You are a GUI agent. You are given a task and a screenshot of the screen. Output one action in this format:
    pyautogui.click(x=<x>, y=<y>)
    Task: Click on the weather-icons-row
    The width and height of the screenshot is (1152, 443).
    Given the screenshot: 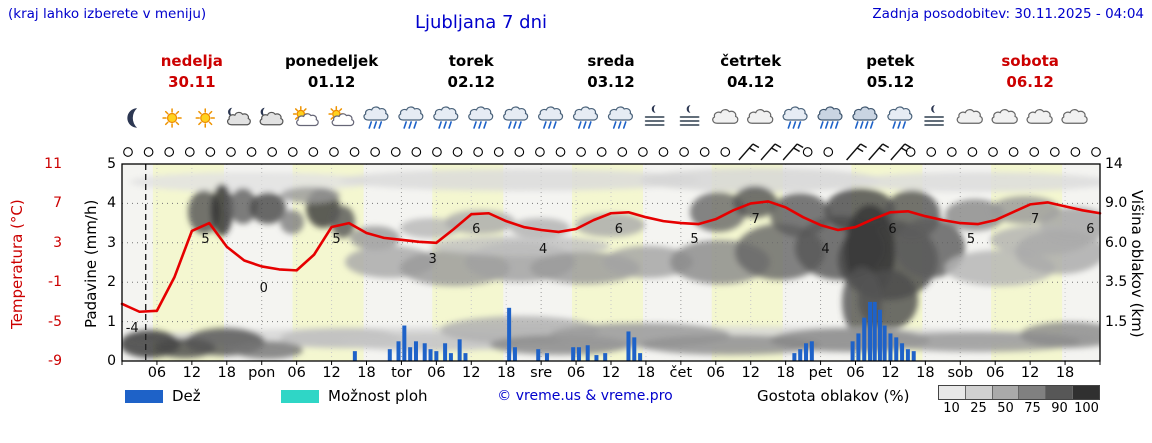 What is the action you would take?
    pyautogui.click(x=607, y=117)
    